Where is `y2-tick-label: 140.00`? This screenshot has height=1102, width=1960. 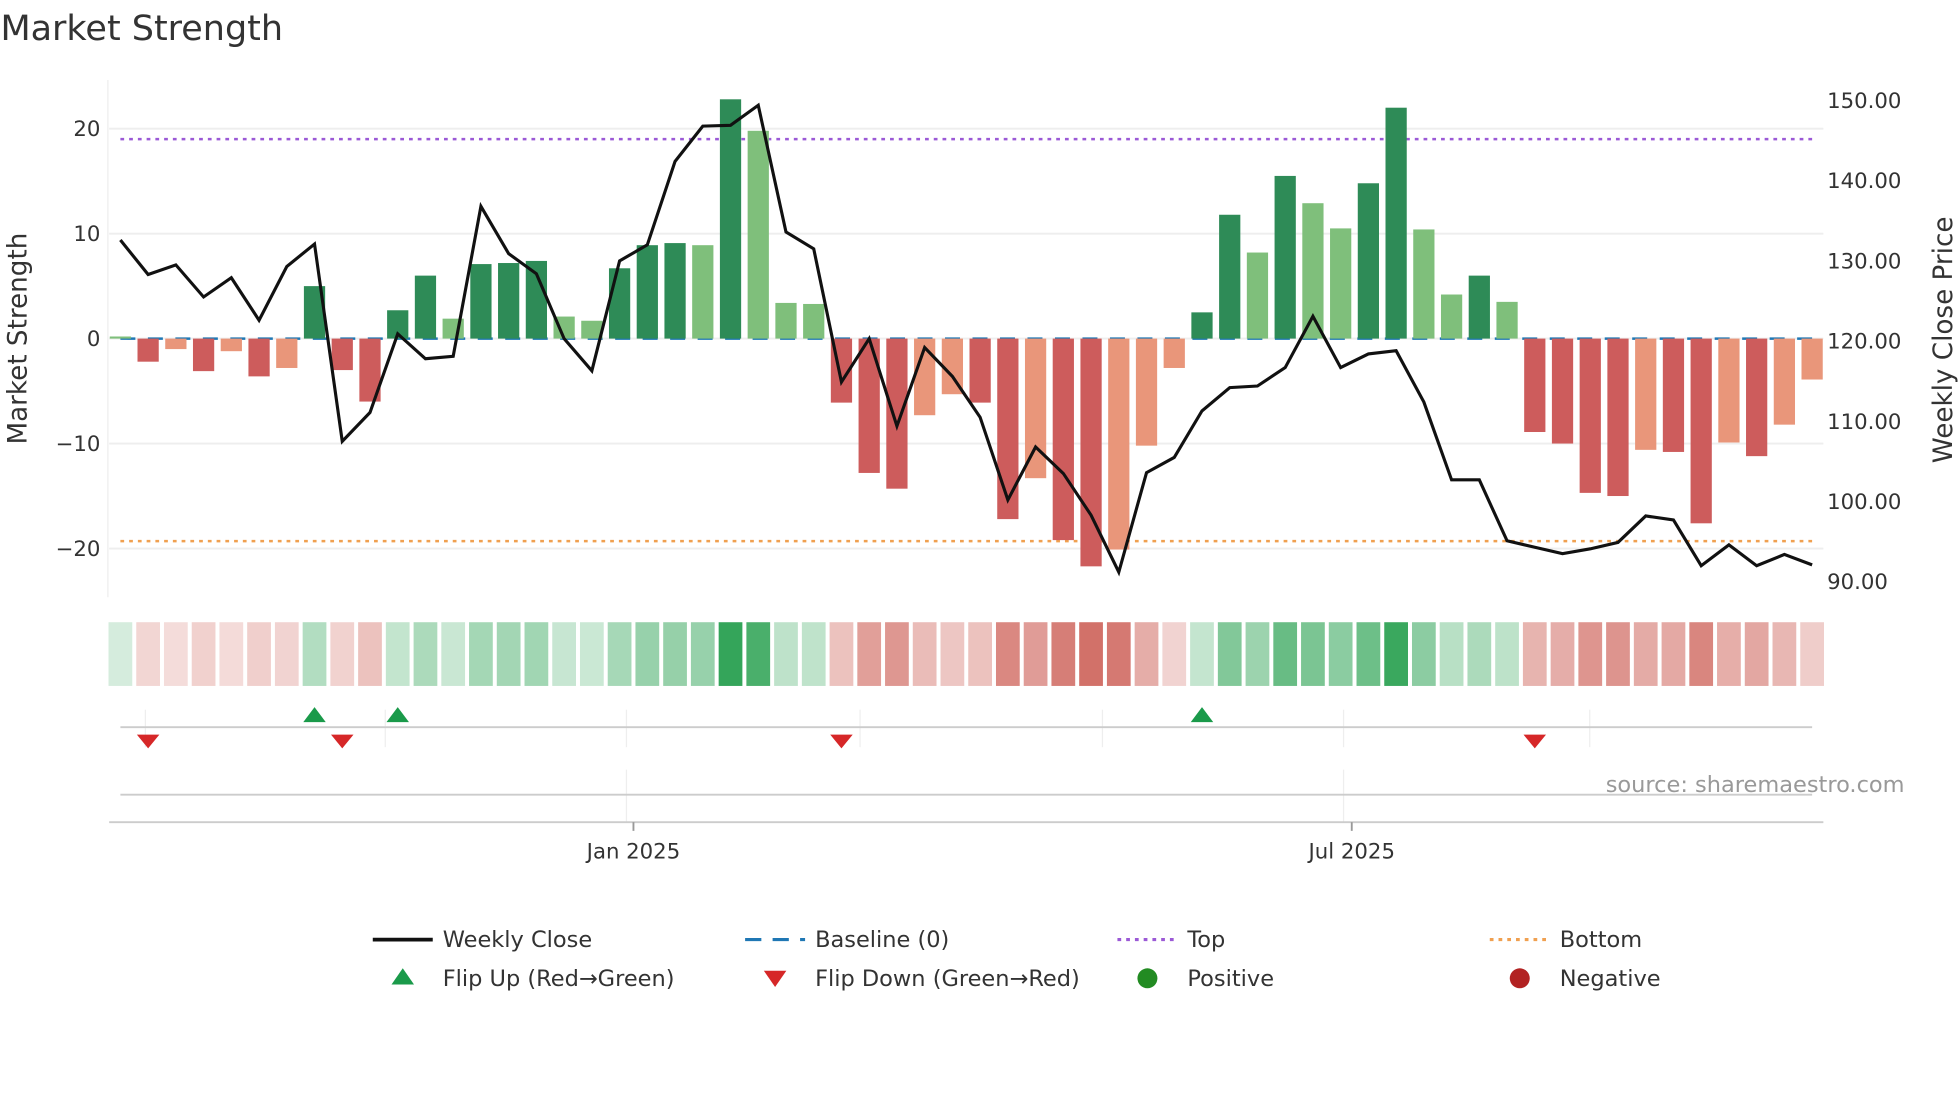
y2-tick-label: 140.00 is located at coordinates (1864, 181).